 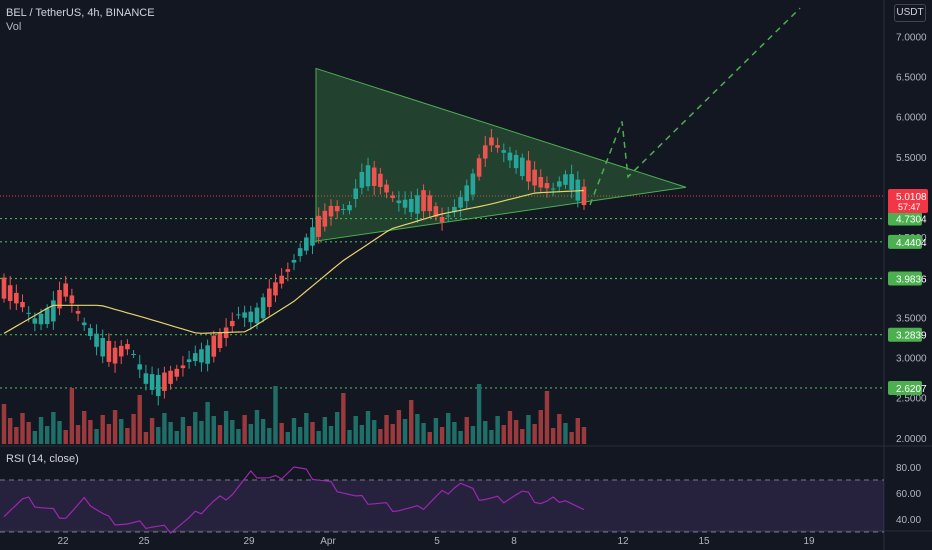 What do you see at coordinates (14, 27) in the screenshot?
I see `volume-label: Vol` at bounding box center [14, 27].